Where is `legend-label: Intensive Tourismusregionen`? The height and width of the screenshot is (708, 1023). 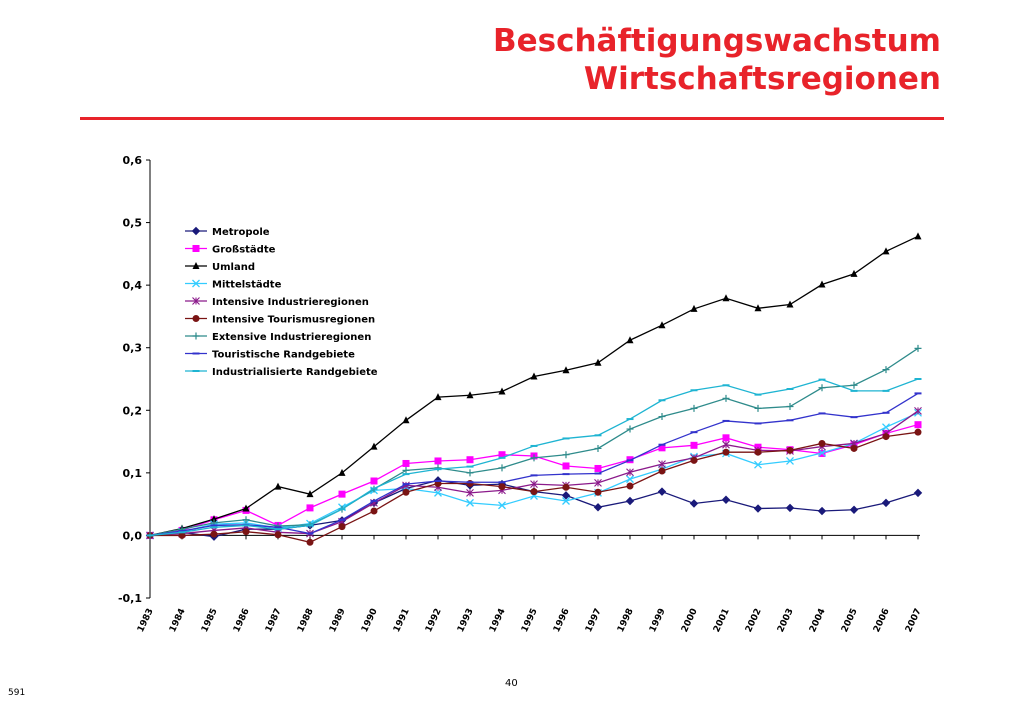 legend-label: Intensive Tourismusregionen is located at coordinates (293, 320).